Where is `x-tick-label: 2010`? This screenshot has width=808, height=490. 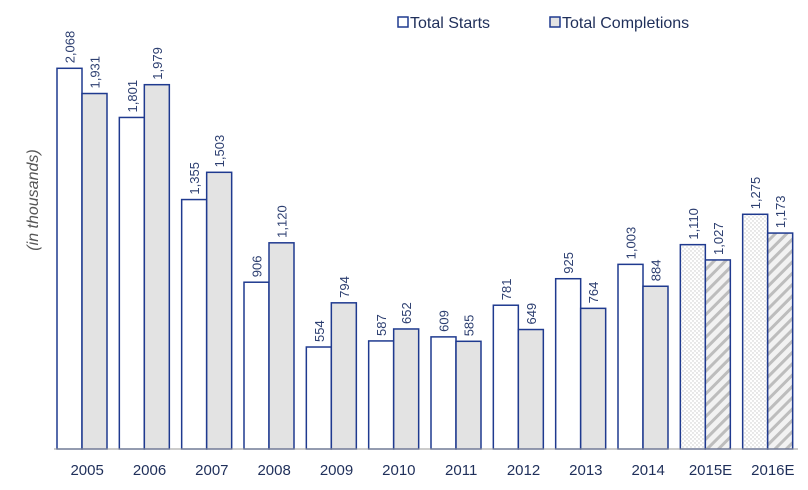 x-tick-label: 2010 is located at coordinates (398, 470).